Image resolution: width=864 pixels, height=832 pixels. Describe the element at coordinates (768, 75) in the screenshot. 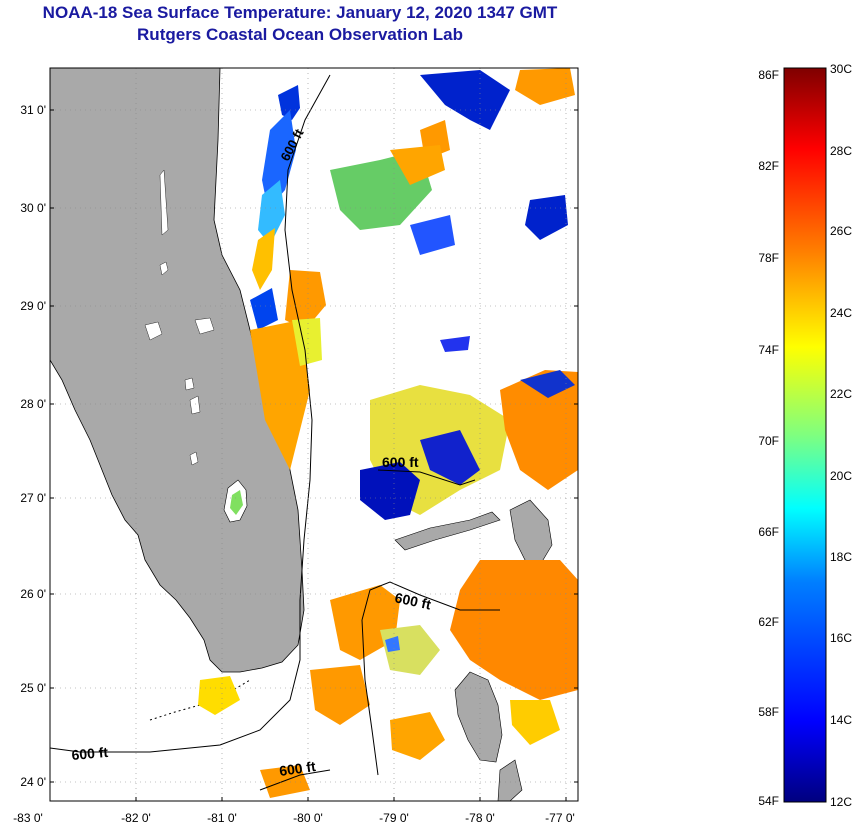

I see `colorbar-f-label: 86F` at that location.